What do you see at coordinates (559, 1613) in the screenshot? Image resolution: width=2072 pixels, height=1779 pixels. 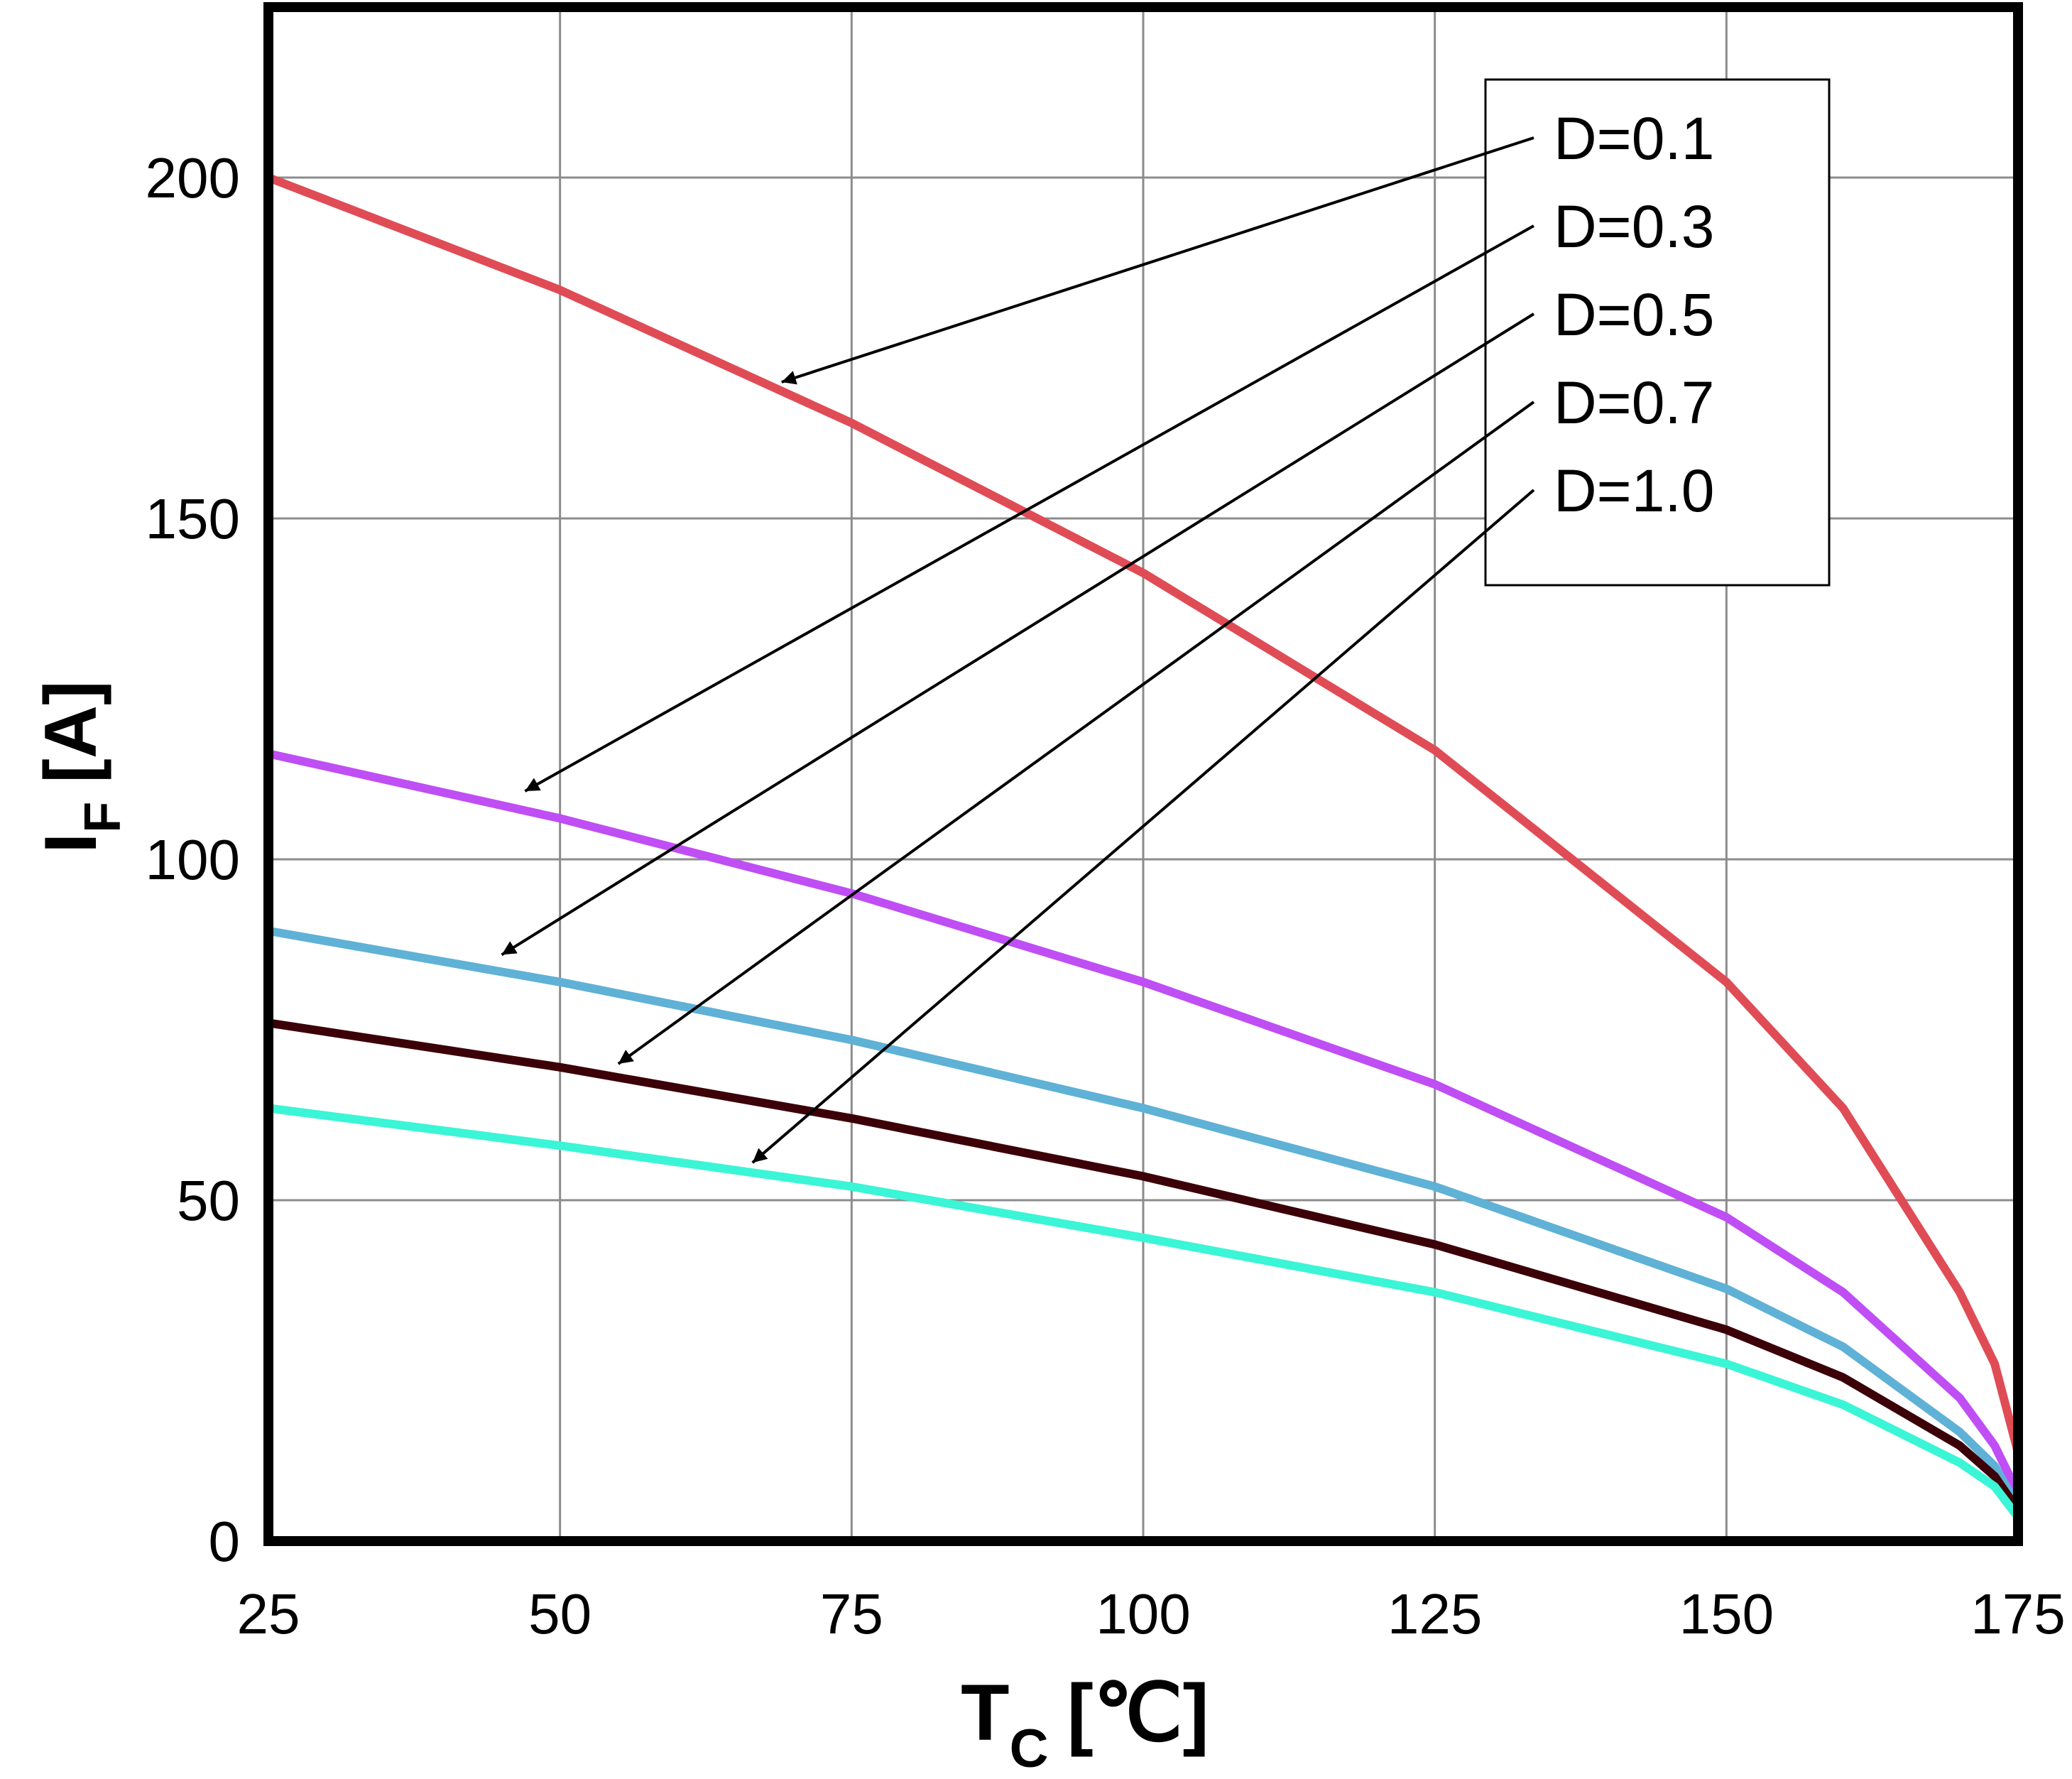 I see `x-tick-label-50: 50` at bounding box center [559, 1613].